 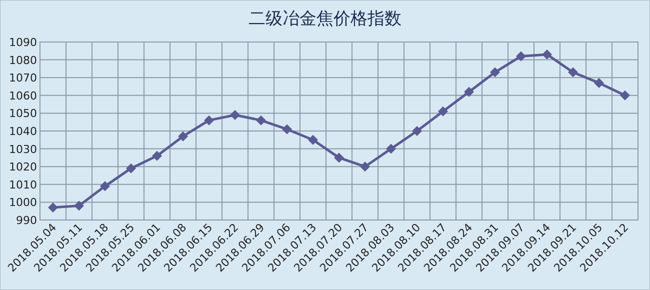 What do you see at coordinates (23, 95) in the screenshot?
I see `y-tick-label: 1060` at bounding box center [23, 95].